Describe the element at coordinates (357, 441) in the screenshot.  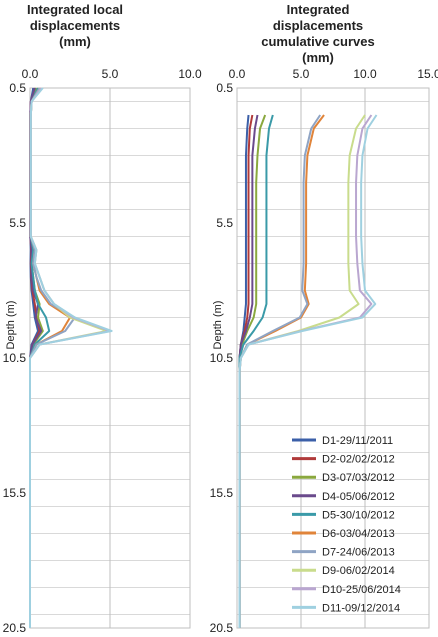
I see `legend-label: D1-29/11/2011` at that location.